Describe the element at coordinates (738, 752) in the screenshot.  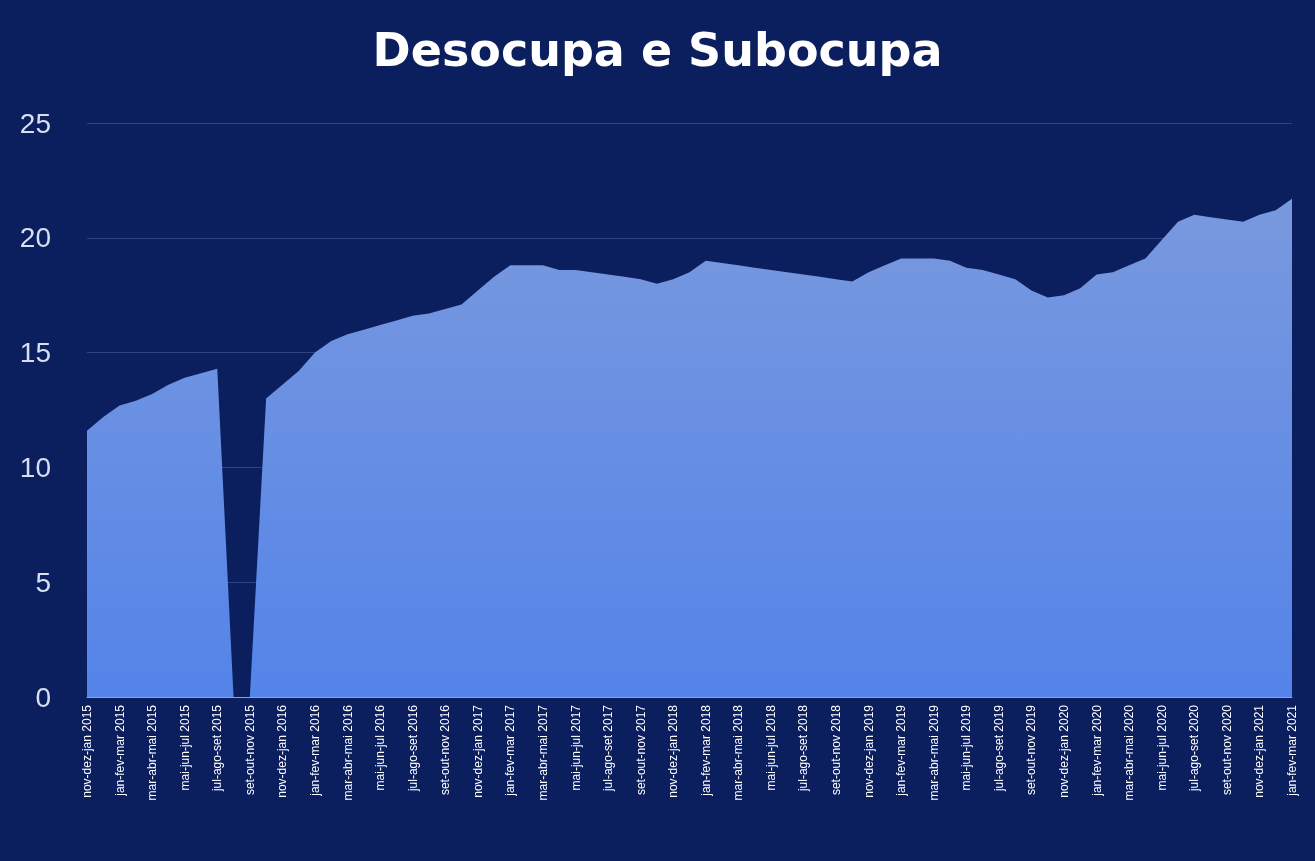
I see `x-tick-label: mar-abr-mai 2018` at that location.